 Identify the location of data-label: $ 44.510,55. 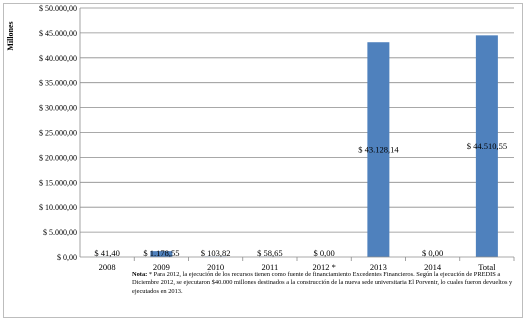
(487, 146).